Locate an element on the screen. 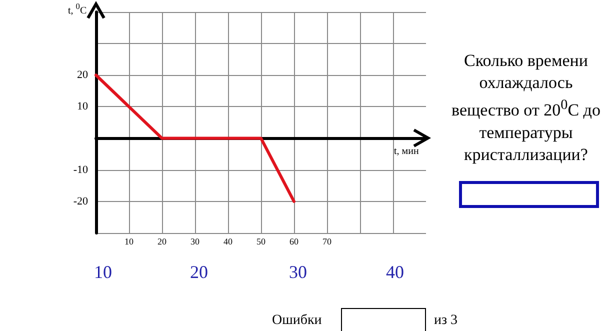 The height and width of the screenshot is (331, 608). x-tick-label: 70 is located at coordinates (327, 241).